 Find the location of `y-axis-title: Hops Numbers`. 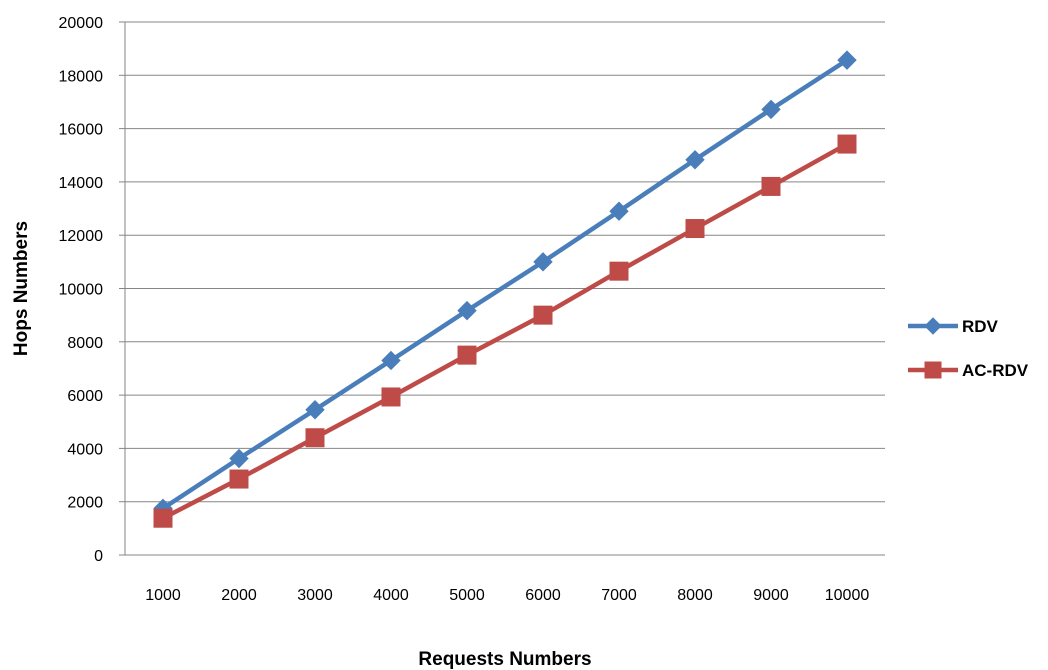

y-axis-title: Hops Numbers is located at coordinates (21, 288).